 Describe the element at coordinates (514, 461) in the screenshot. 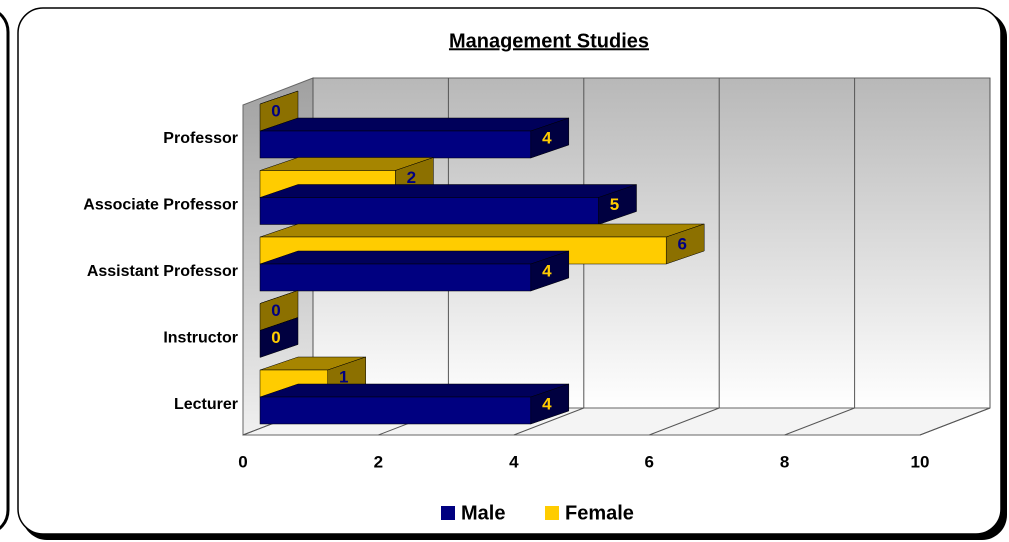

I see `x-tick-label: 4` at that location.